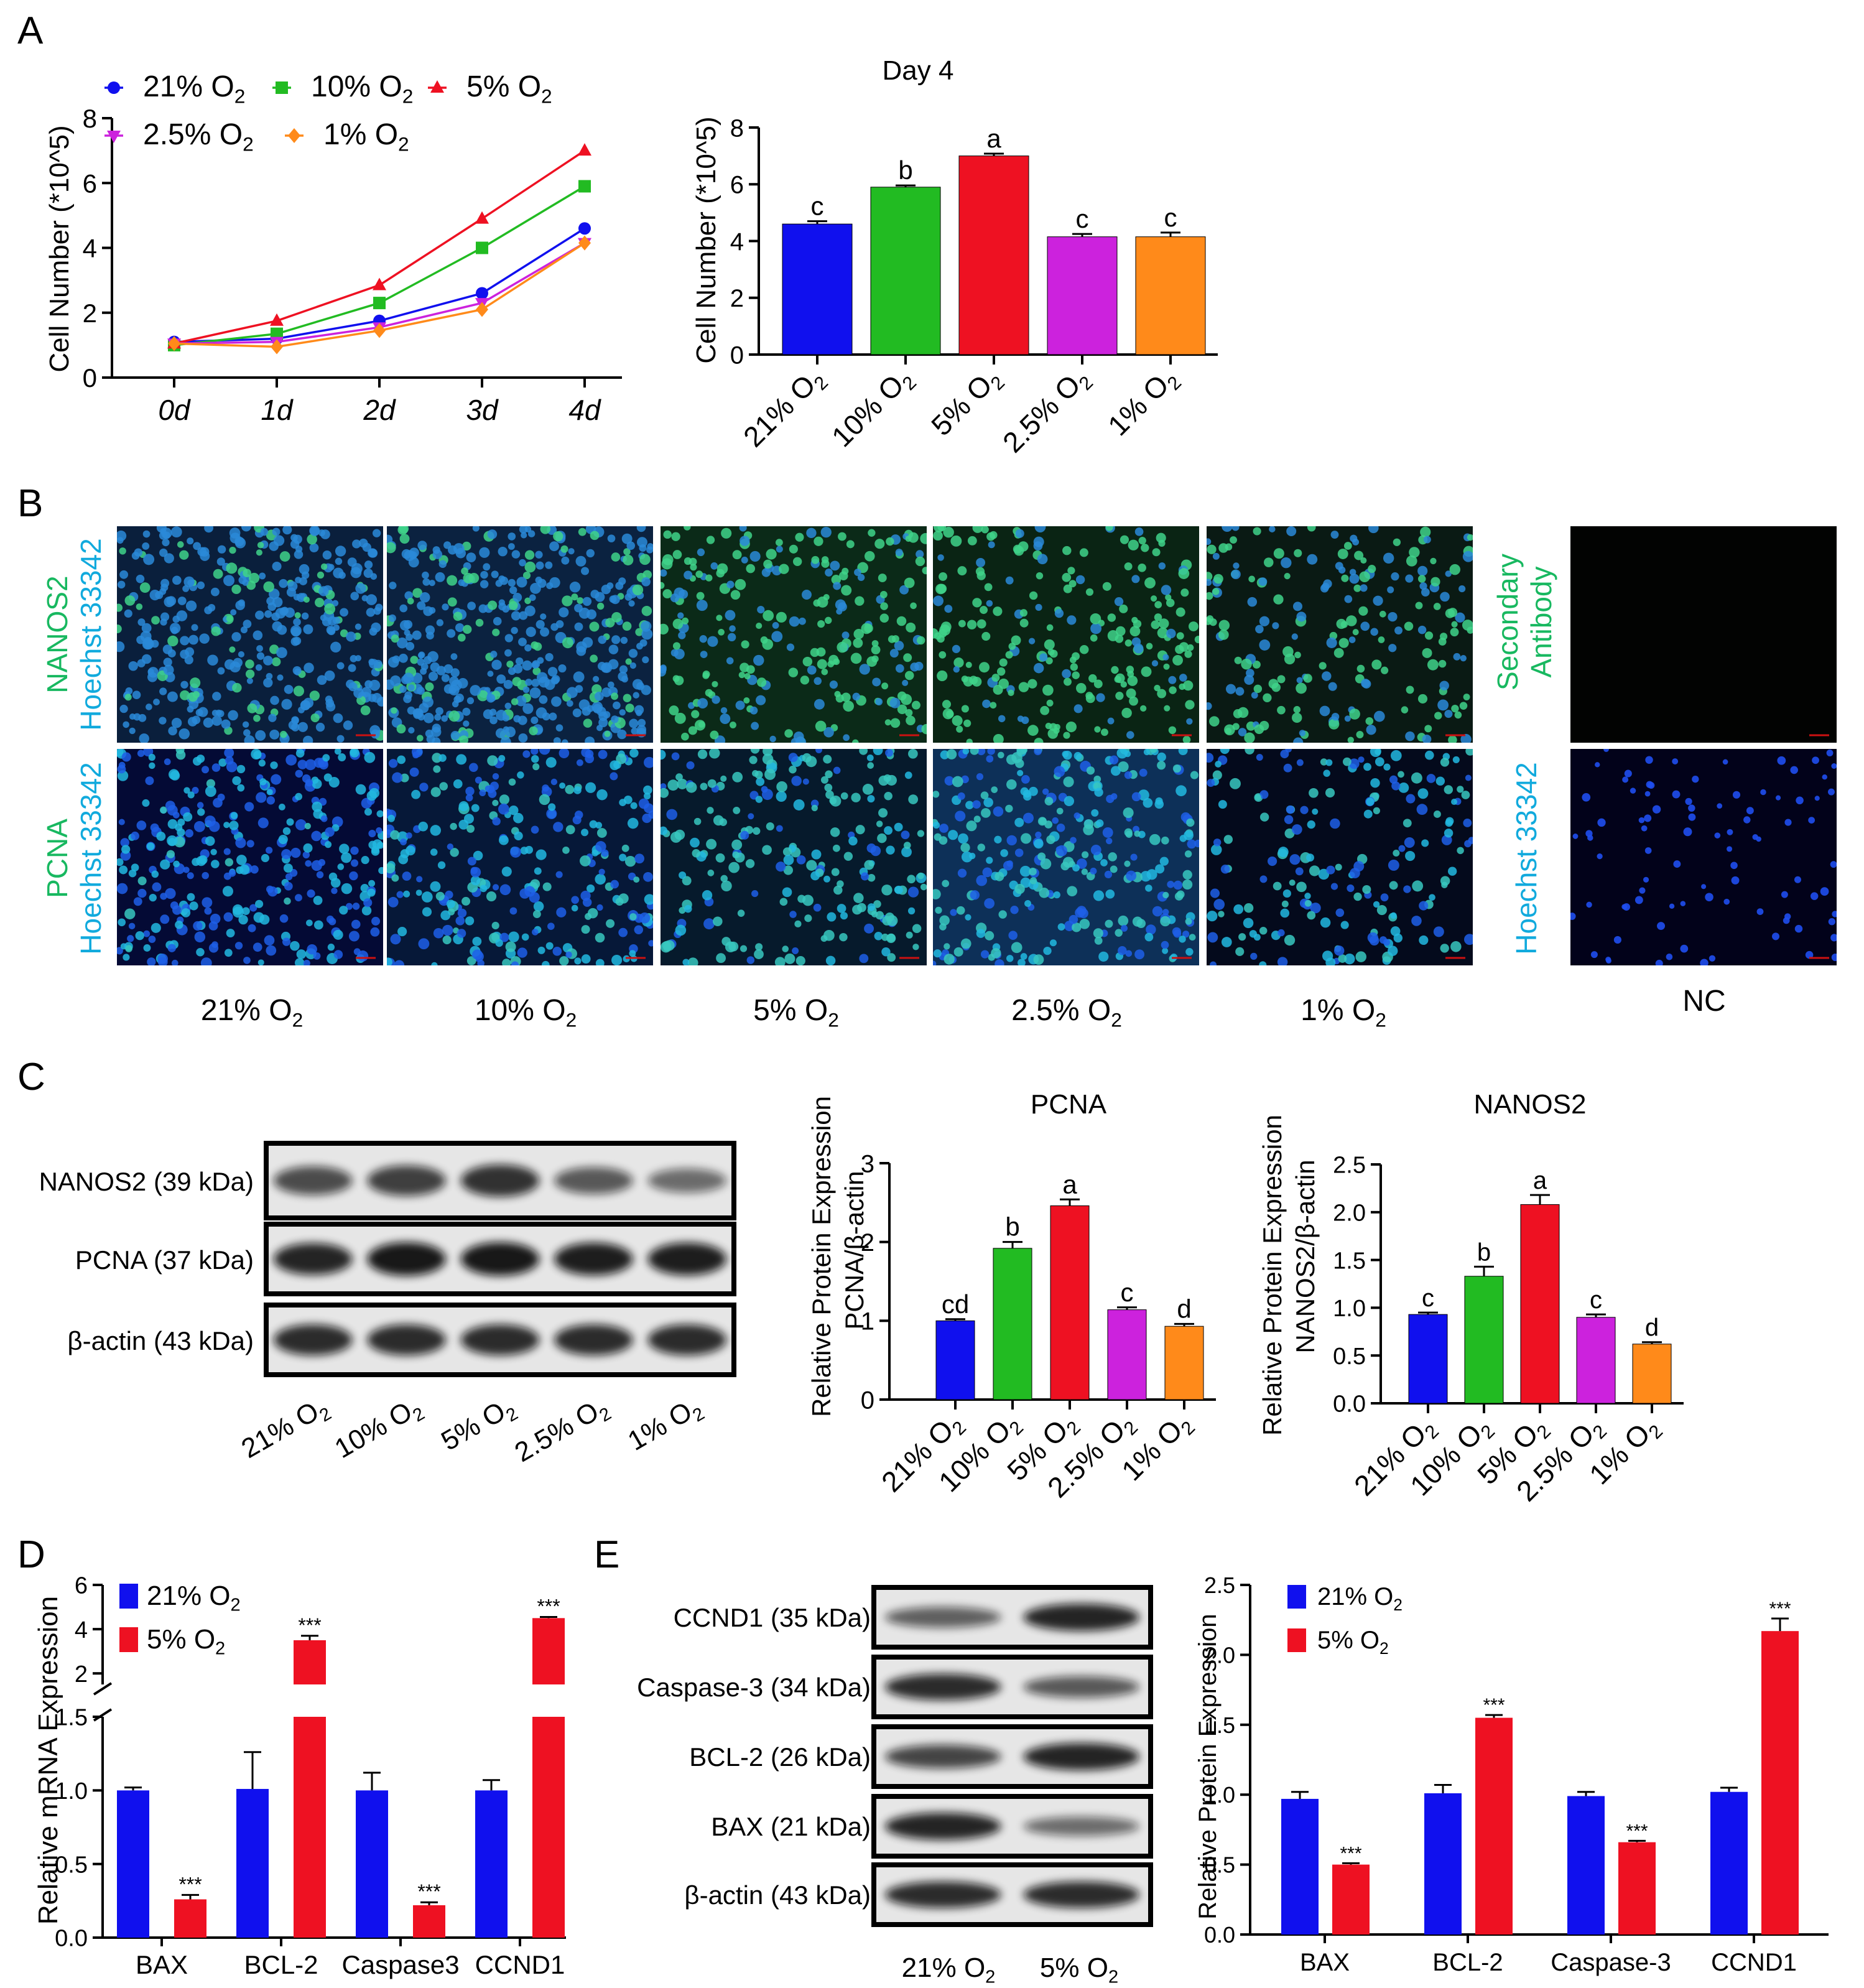 This screenshot has width=1864, height=1988. I want to click on bar, so click(1351, 1899).